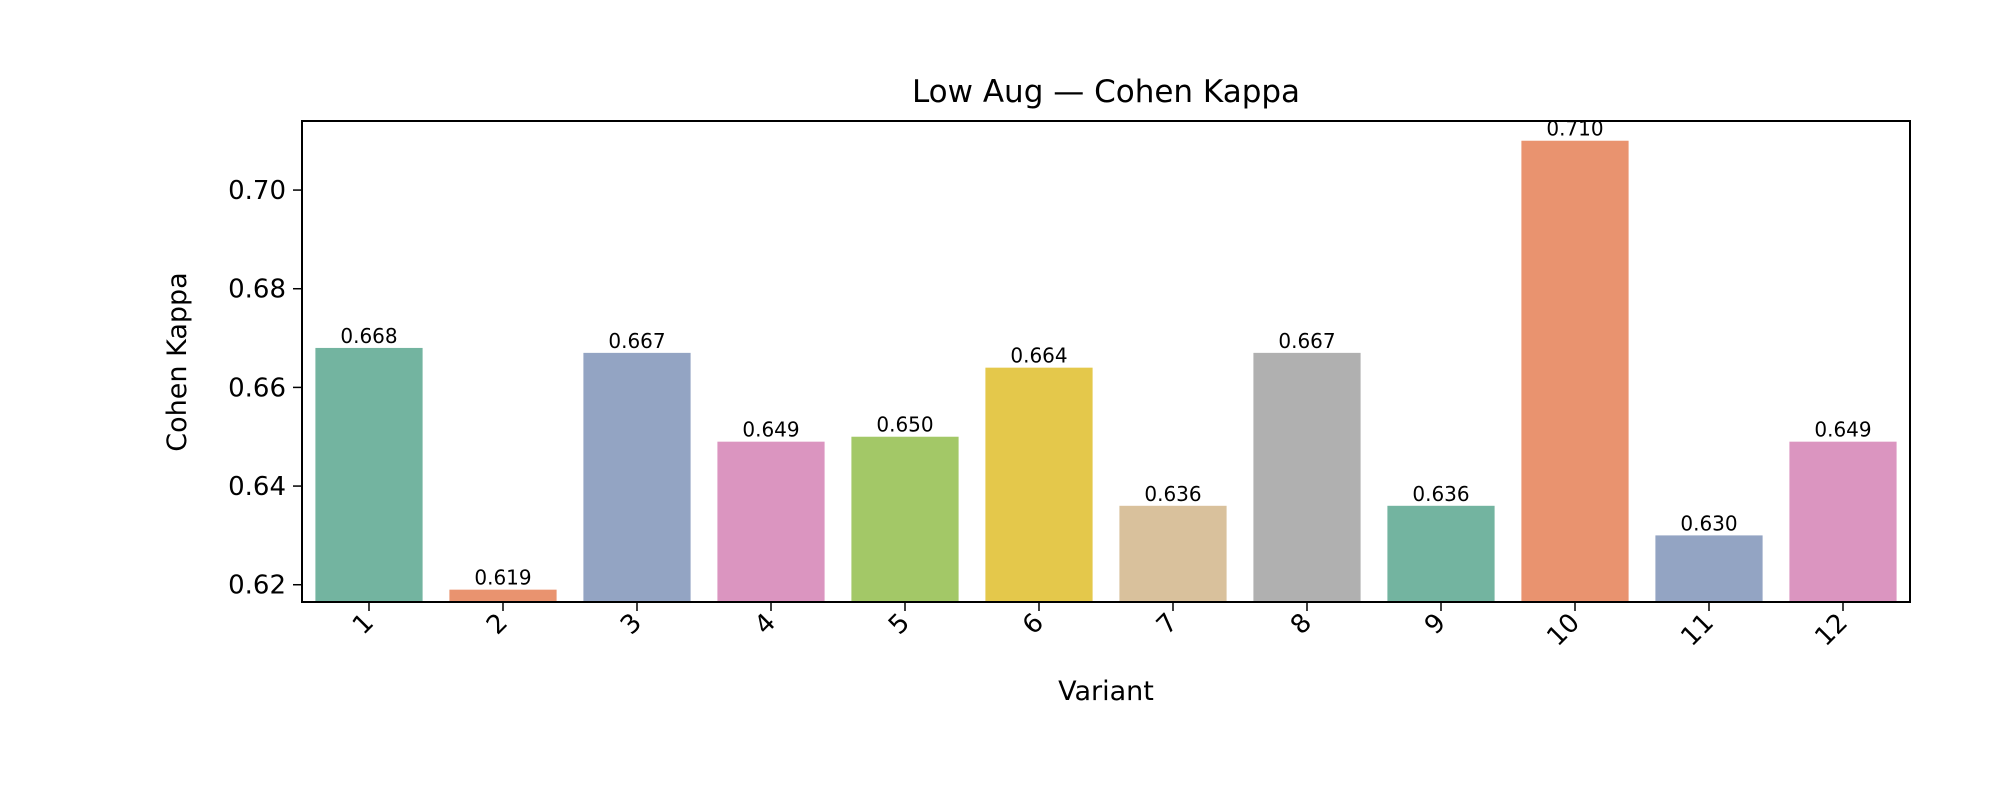  What do you see at coordinates (1033, 624) in the screenshot?
I see `x-tick-label-6: 6` at bounding box center [1033, 624].